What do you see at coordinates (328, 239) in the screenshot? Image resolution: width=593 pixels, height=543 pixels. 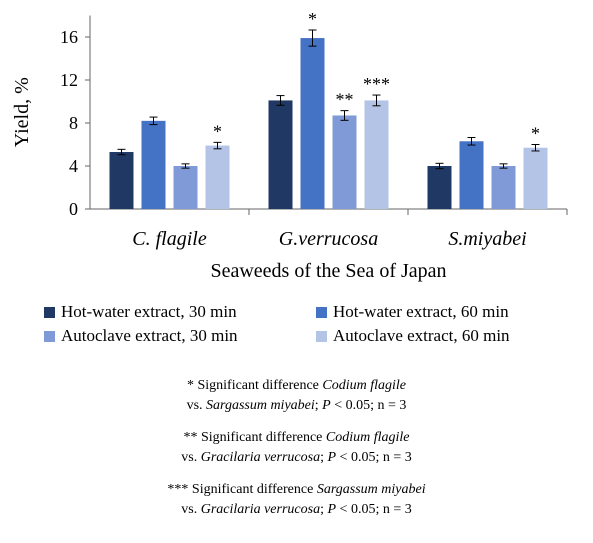 I see `x-tick-label-2: G.verrucosa` at bounding box center [328, 239].